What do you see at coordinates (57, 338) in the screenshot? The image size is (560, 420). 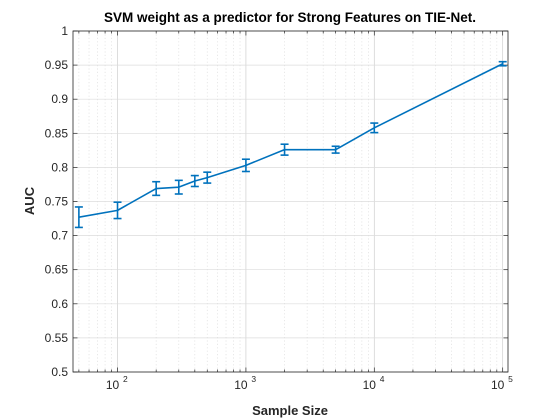 I see `y-tick-label: 0.55` at bounding box center [57, 338].